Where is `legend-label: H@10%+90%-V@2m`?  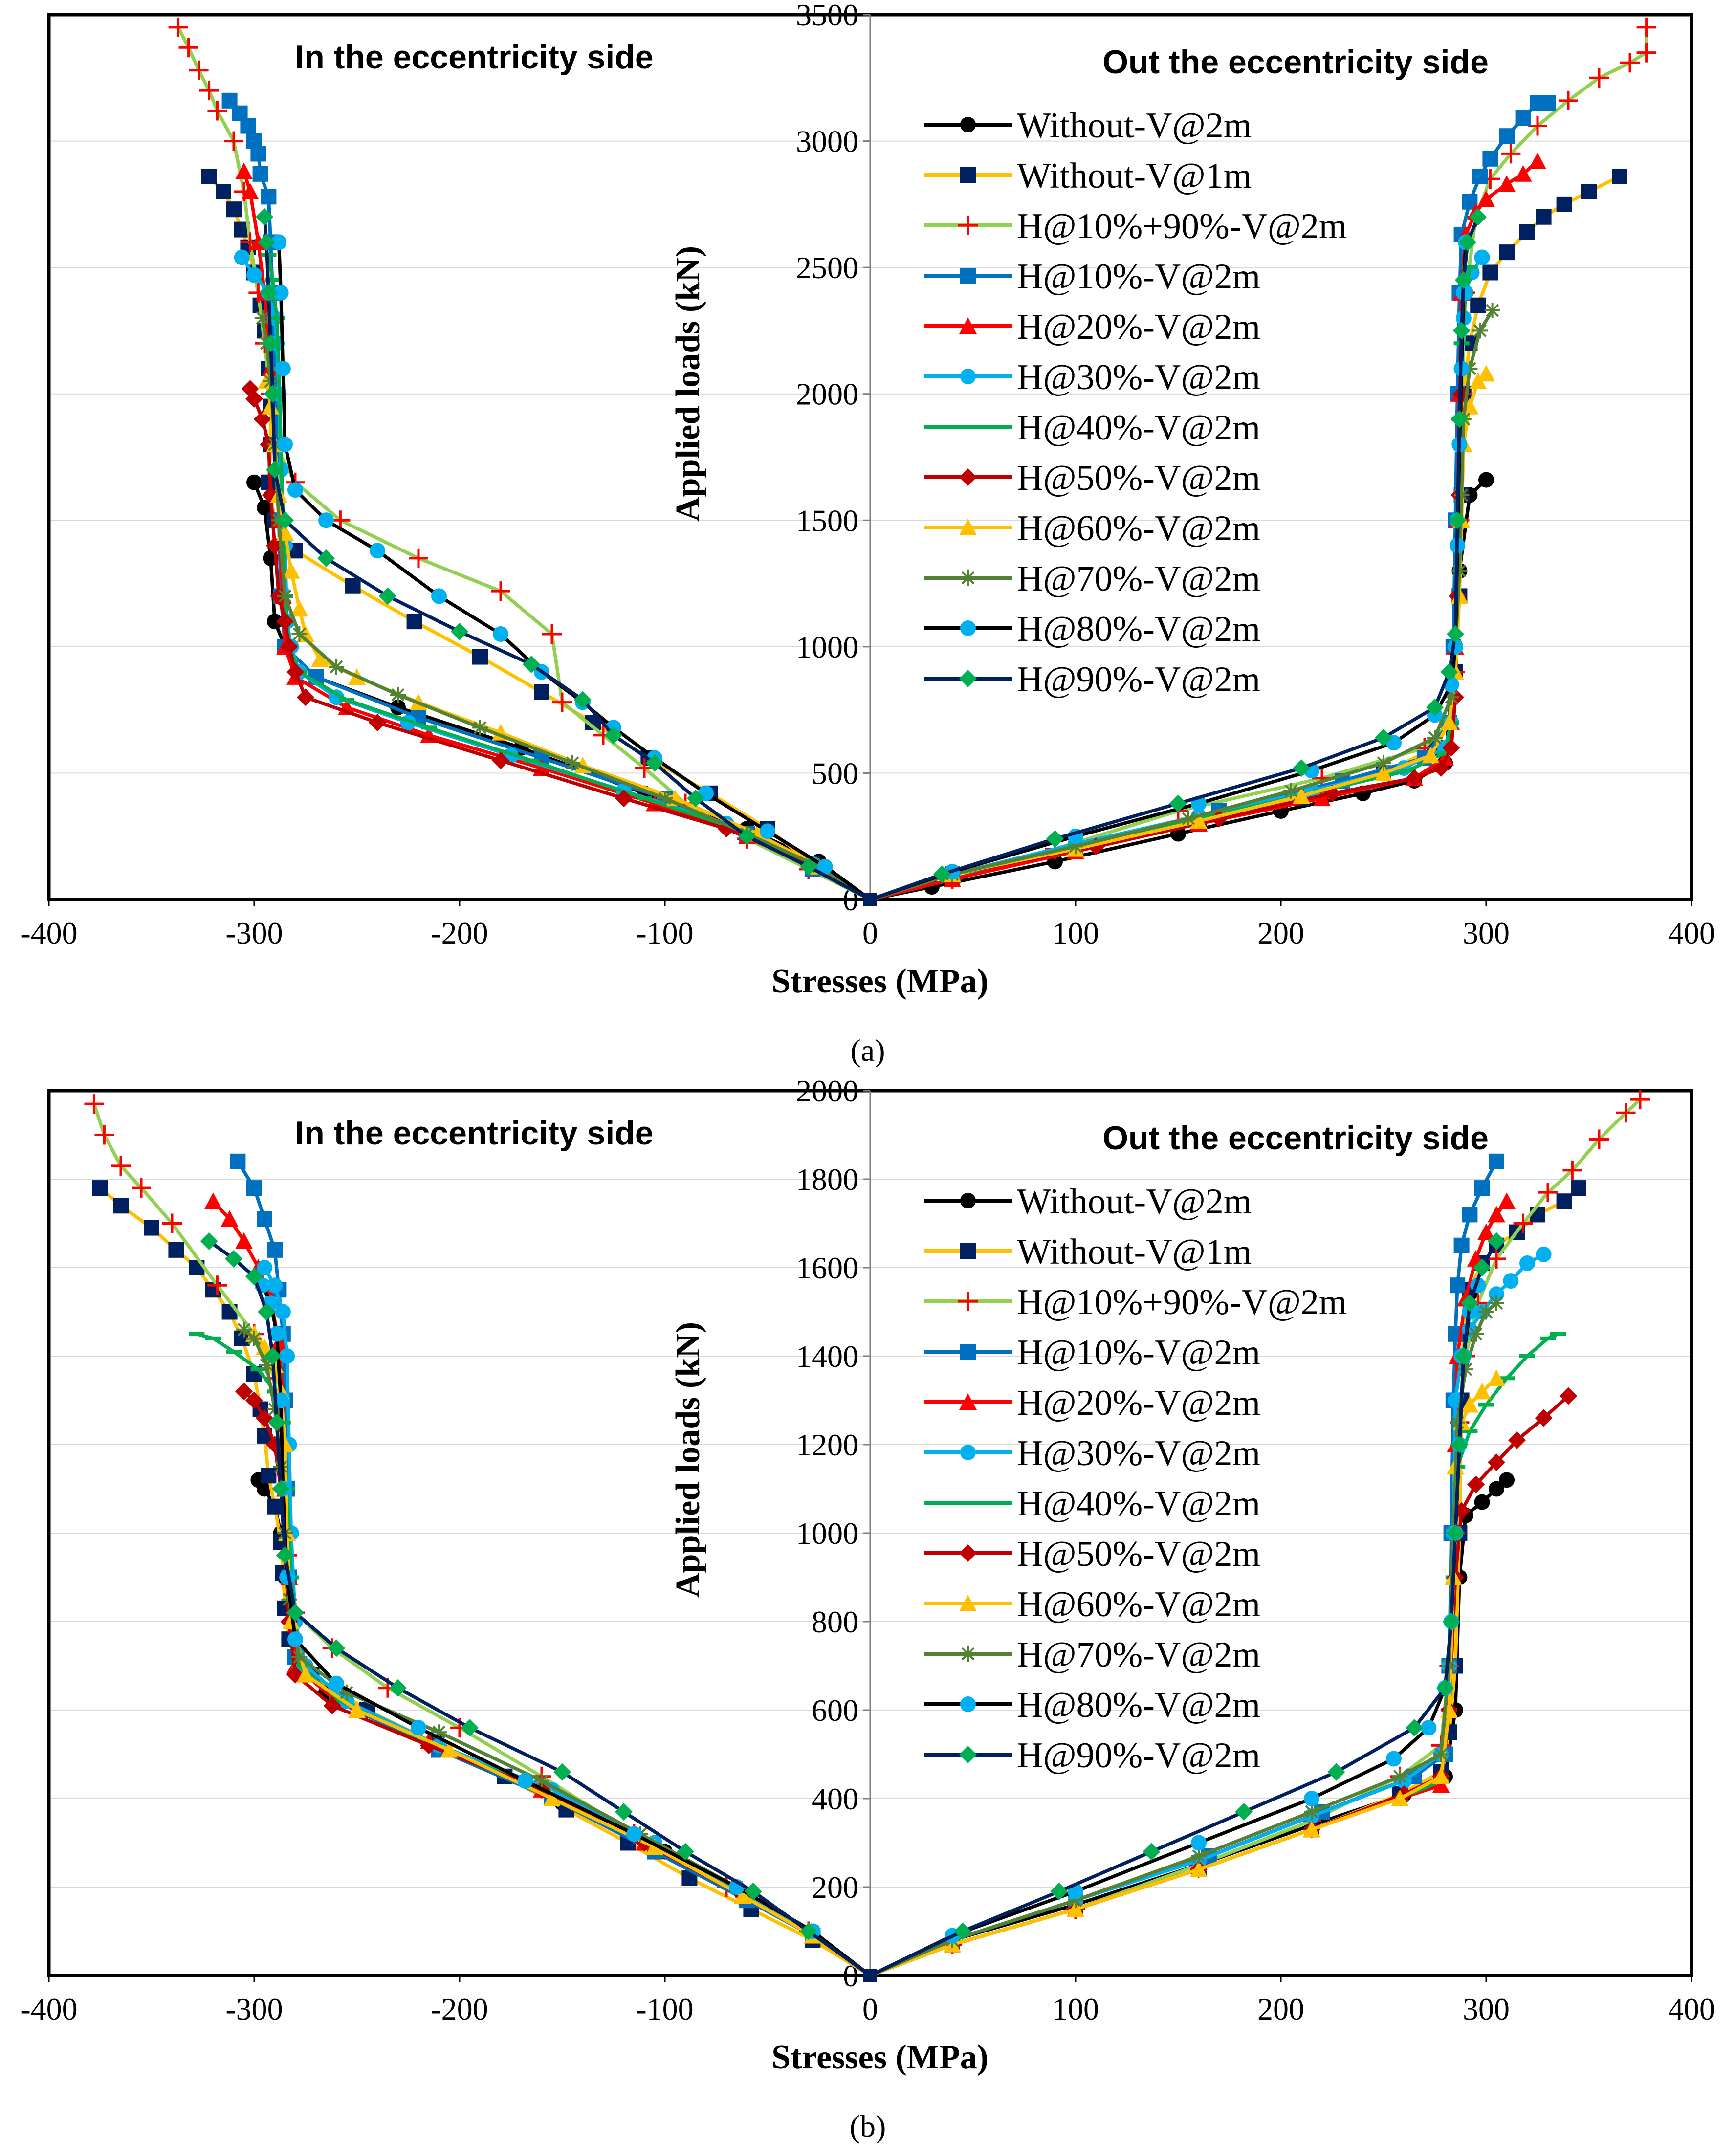
legend-label: H@10%+90%-V@2m is located at coordinates (1182, 1302).